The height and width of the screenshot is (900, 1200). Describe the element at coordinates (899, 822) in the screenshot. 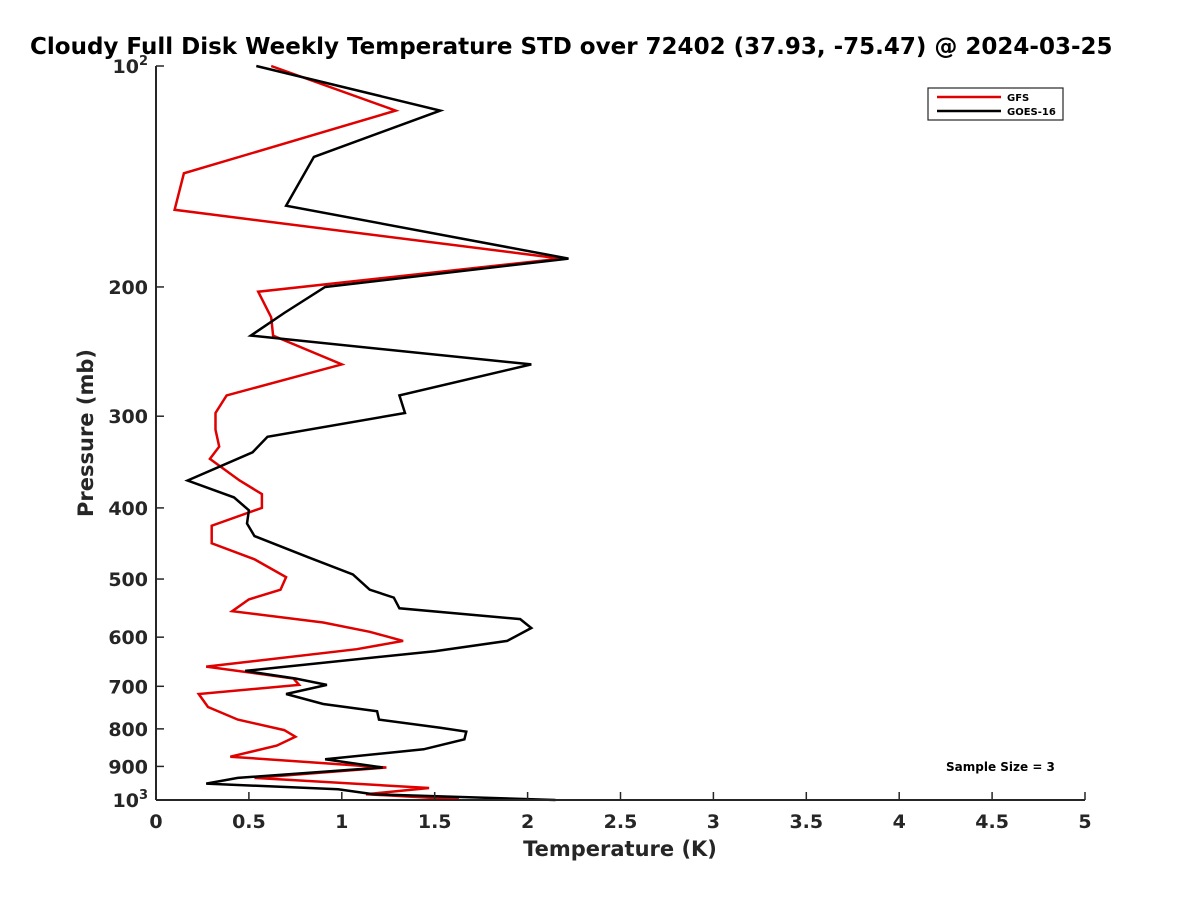

I see `x-tick-label: 4` at that location.